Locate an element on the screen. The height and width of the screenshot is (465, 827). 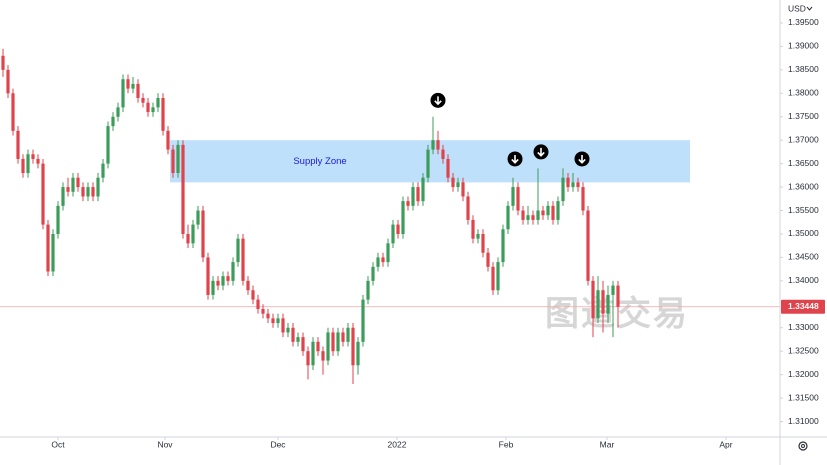
y-tick-label: 1.34500 is located at coordinates (803, 257).